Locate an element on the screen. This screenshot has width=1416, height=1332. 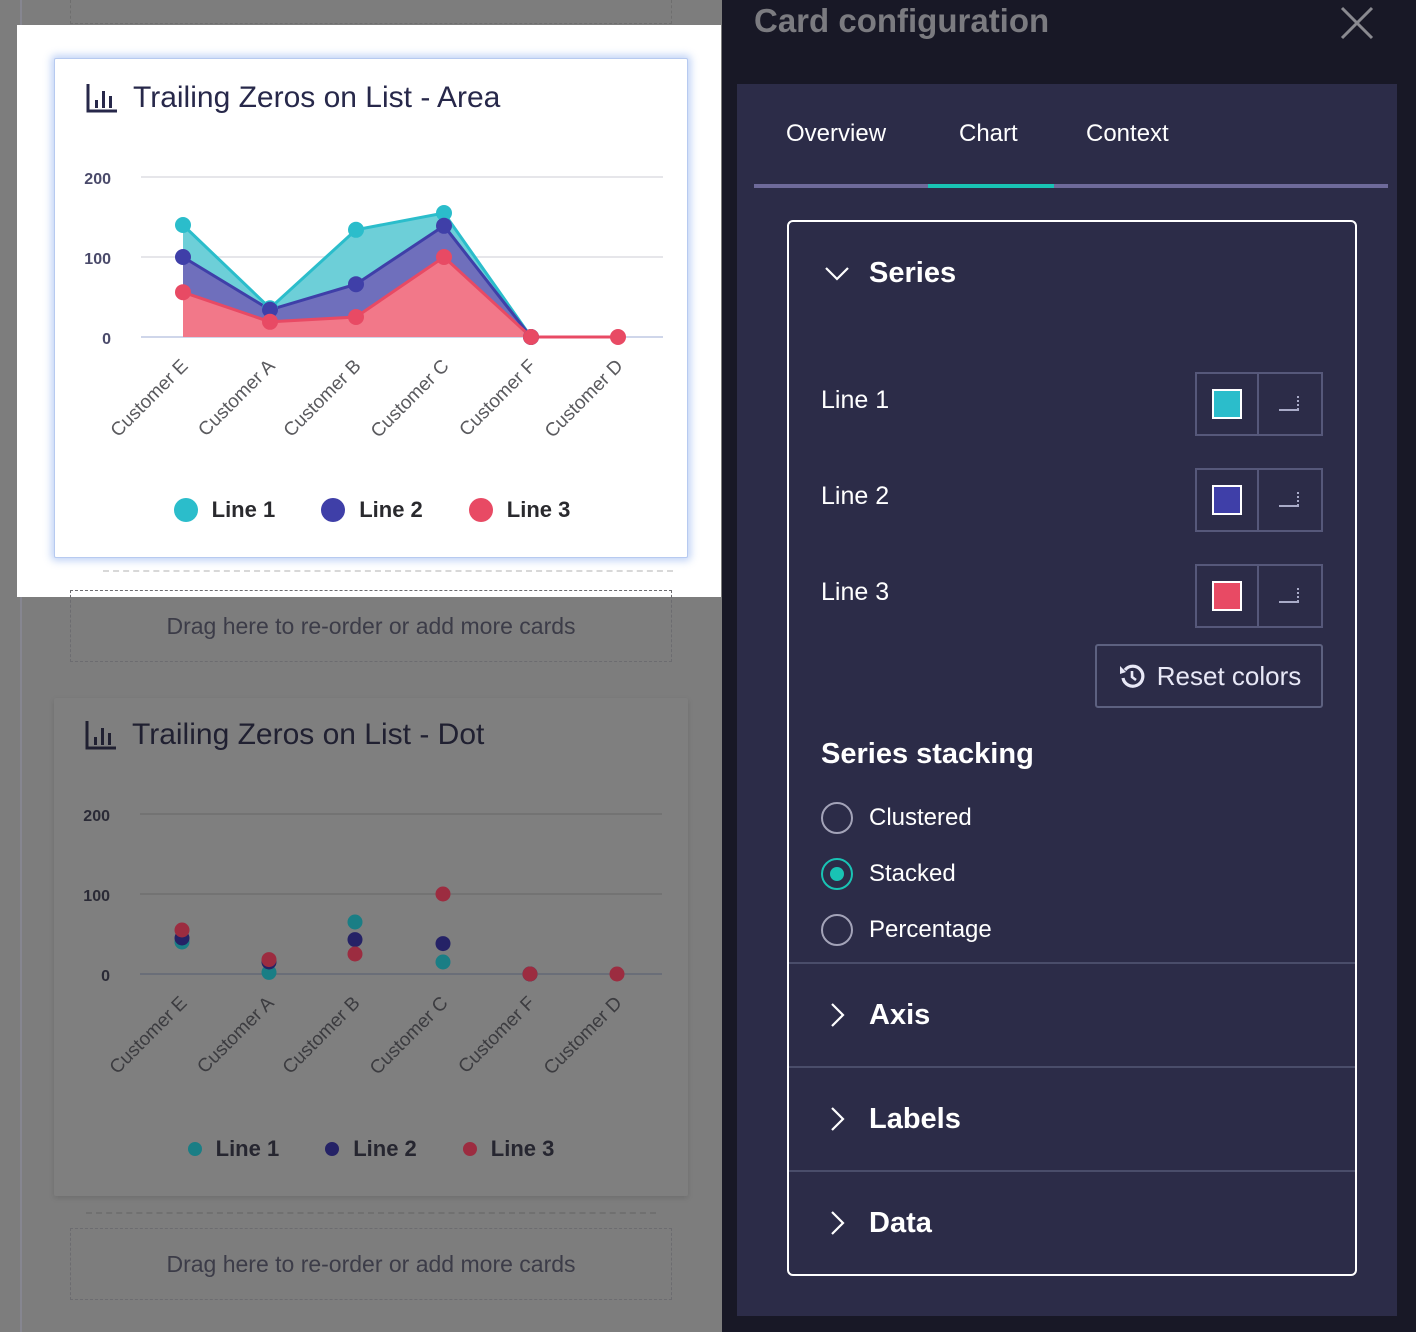
tab-overview: Overview is located at coordinates (836, 133).